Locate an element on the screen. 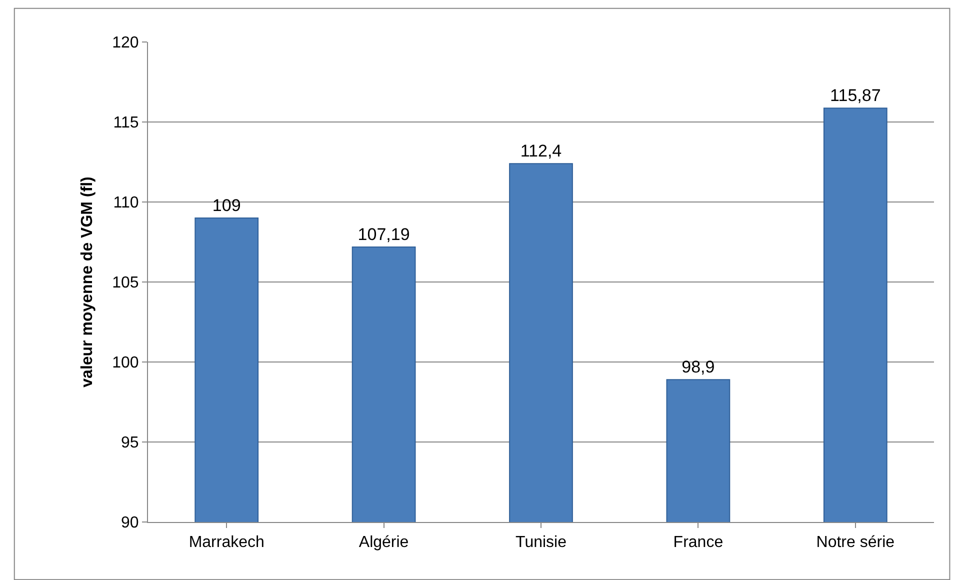 Image resolution: width=954 pixels, height=580 pixels. x-tick-label: France is located at coordinates (698, 543).